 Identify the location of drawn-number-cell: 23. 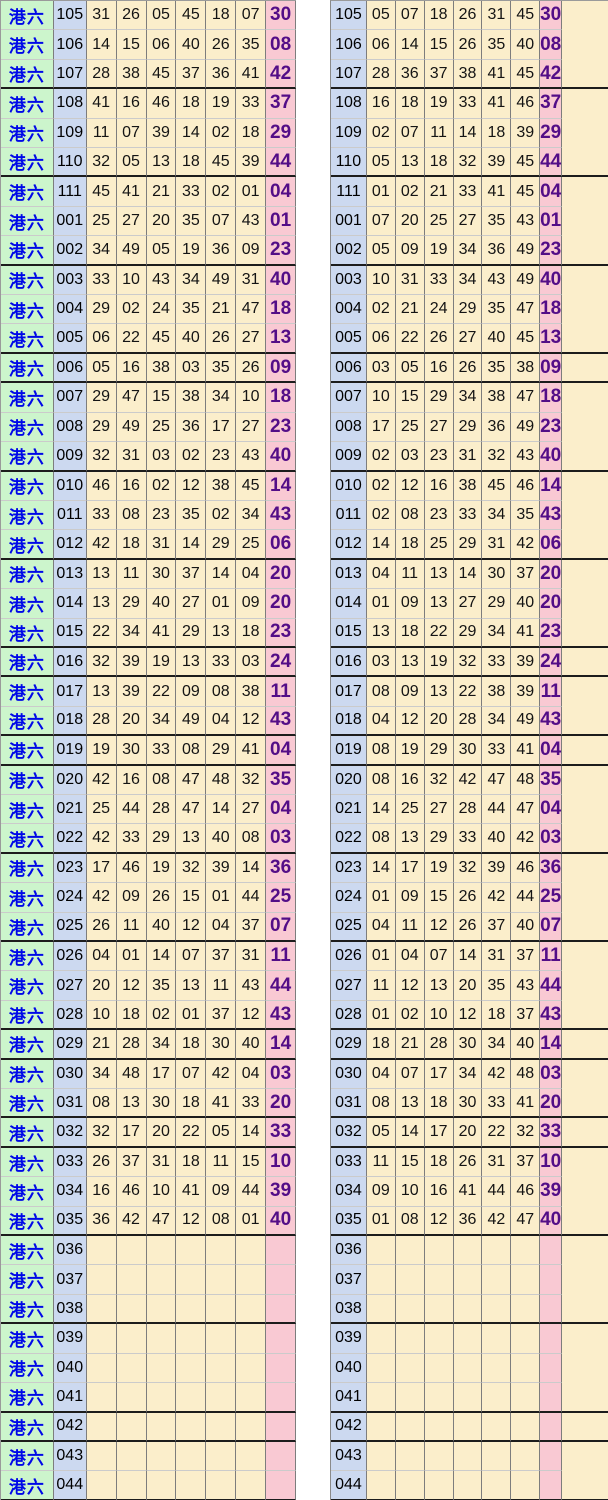
(161, 515).